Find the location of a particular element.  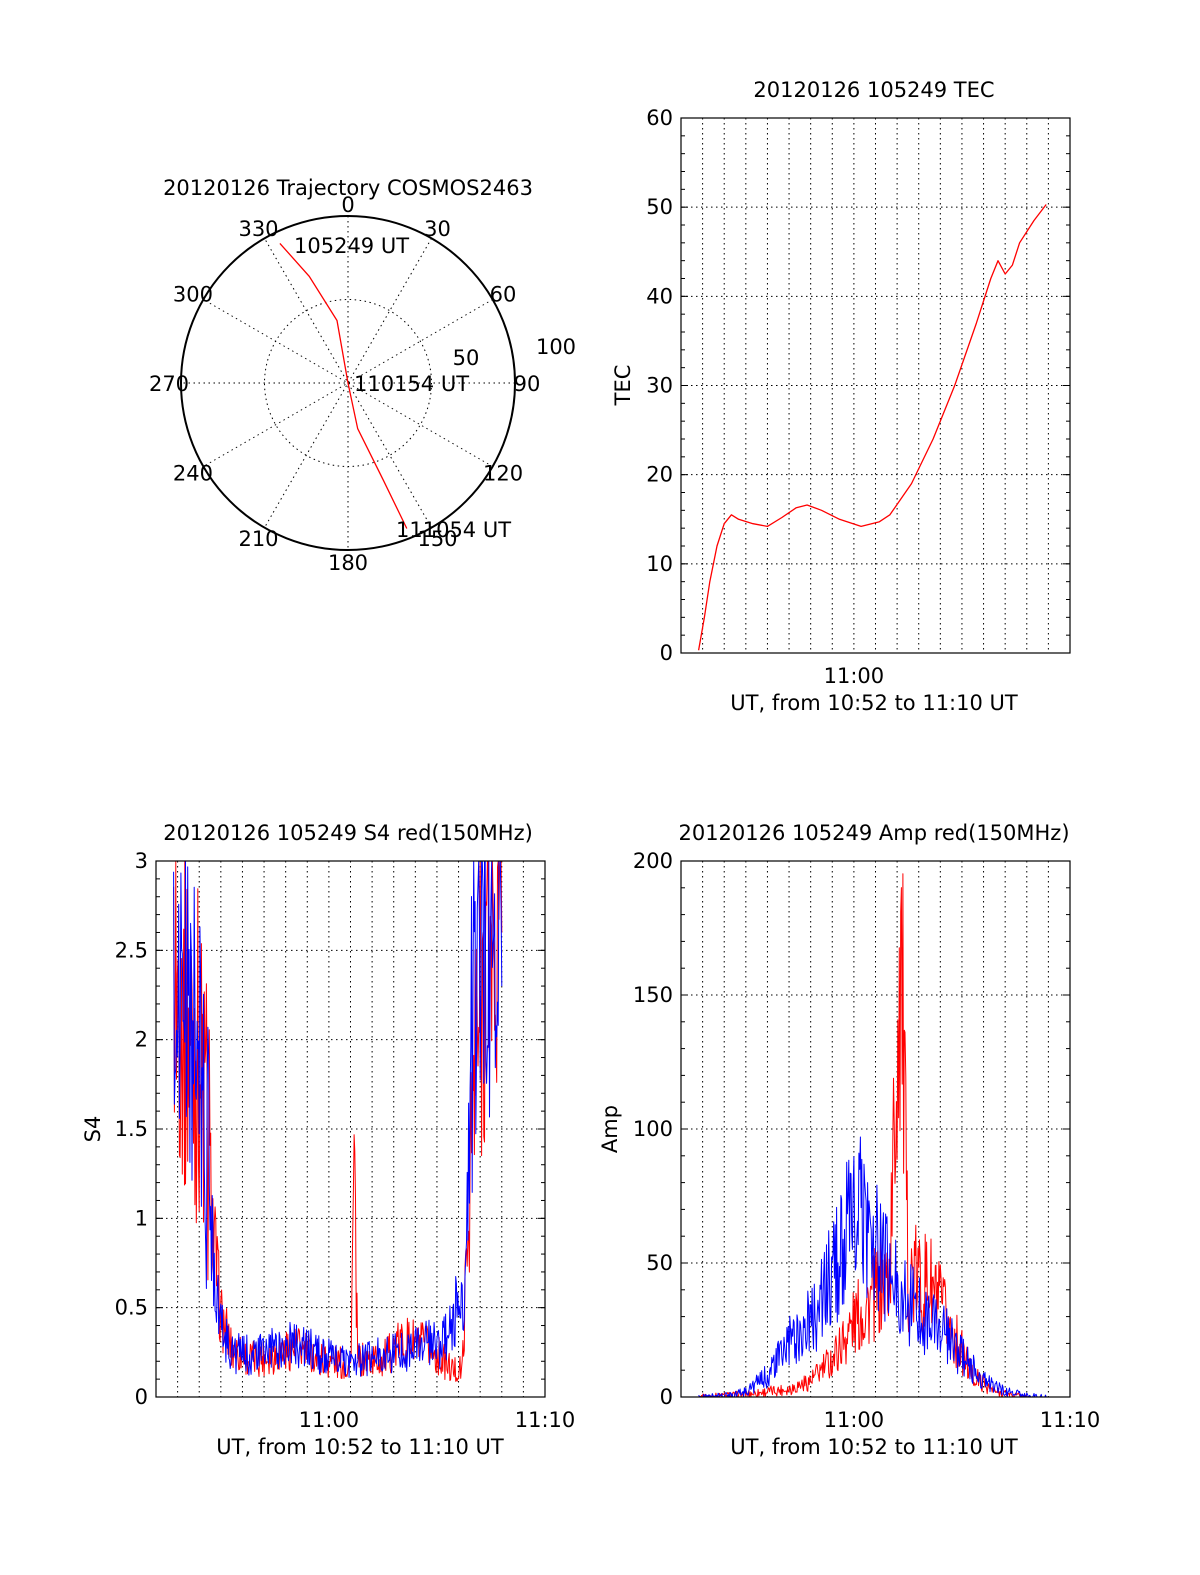

y-tick-label: 60 is located at coordinates (659, 118).